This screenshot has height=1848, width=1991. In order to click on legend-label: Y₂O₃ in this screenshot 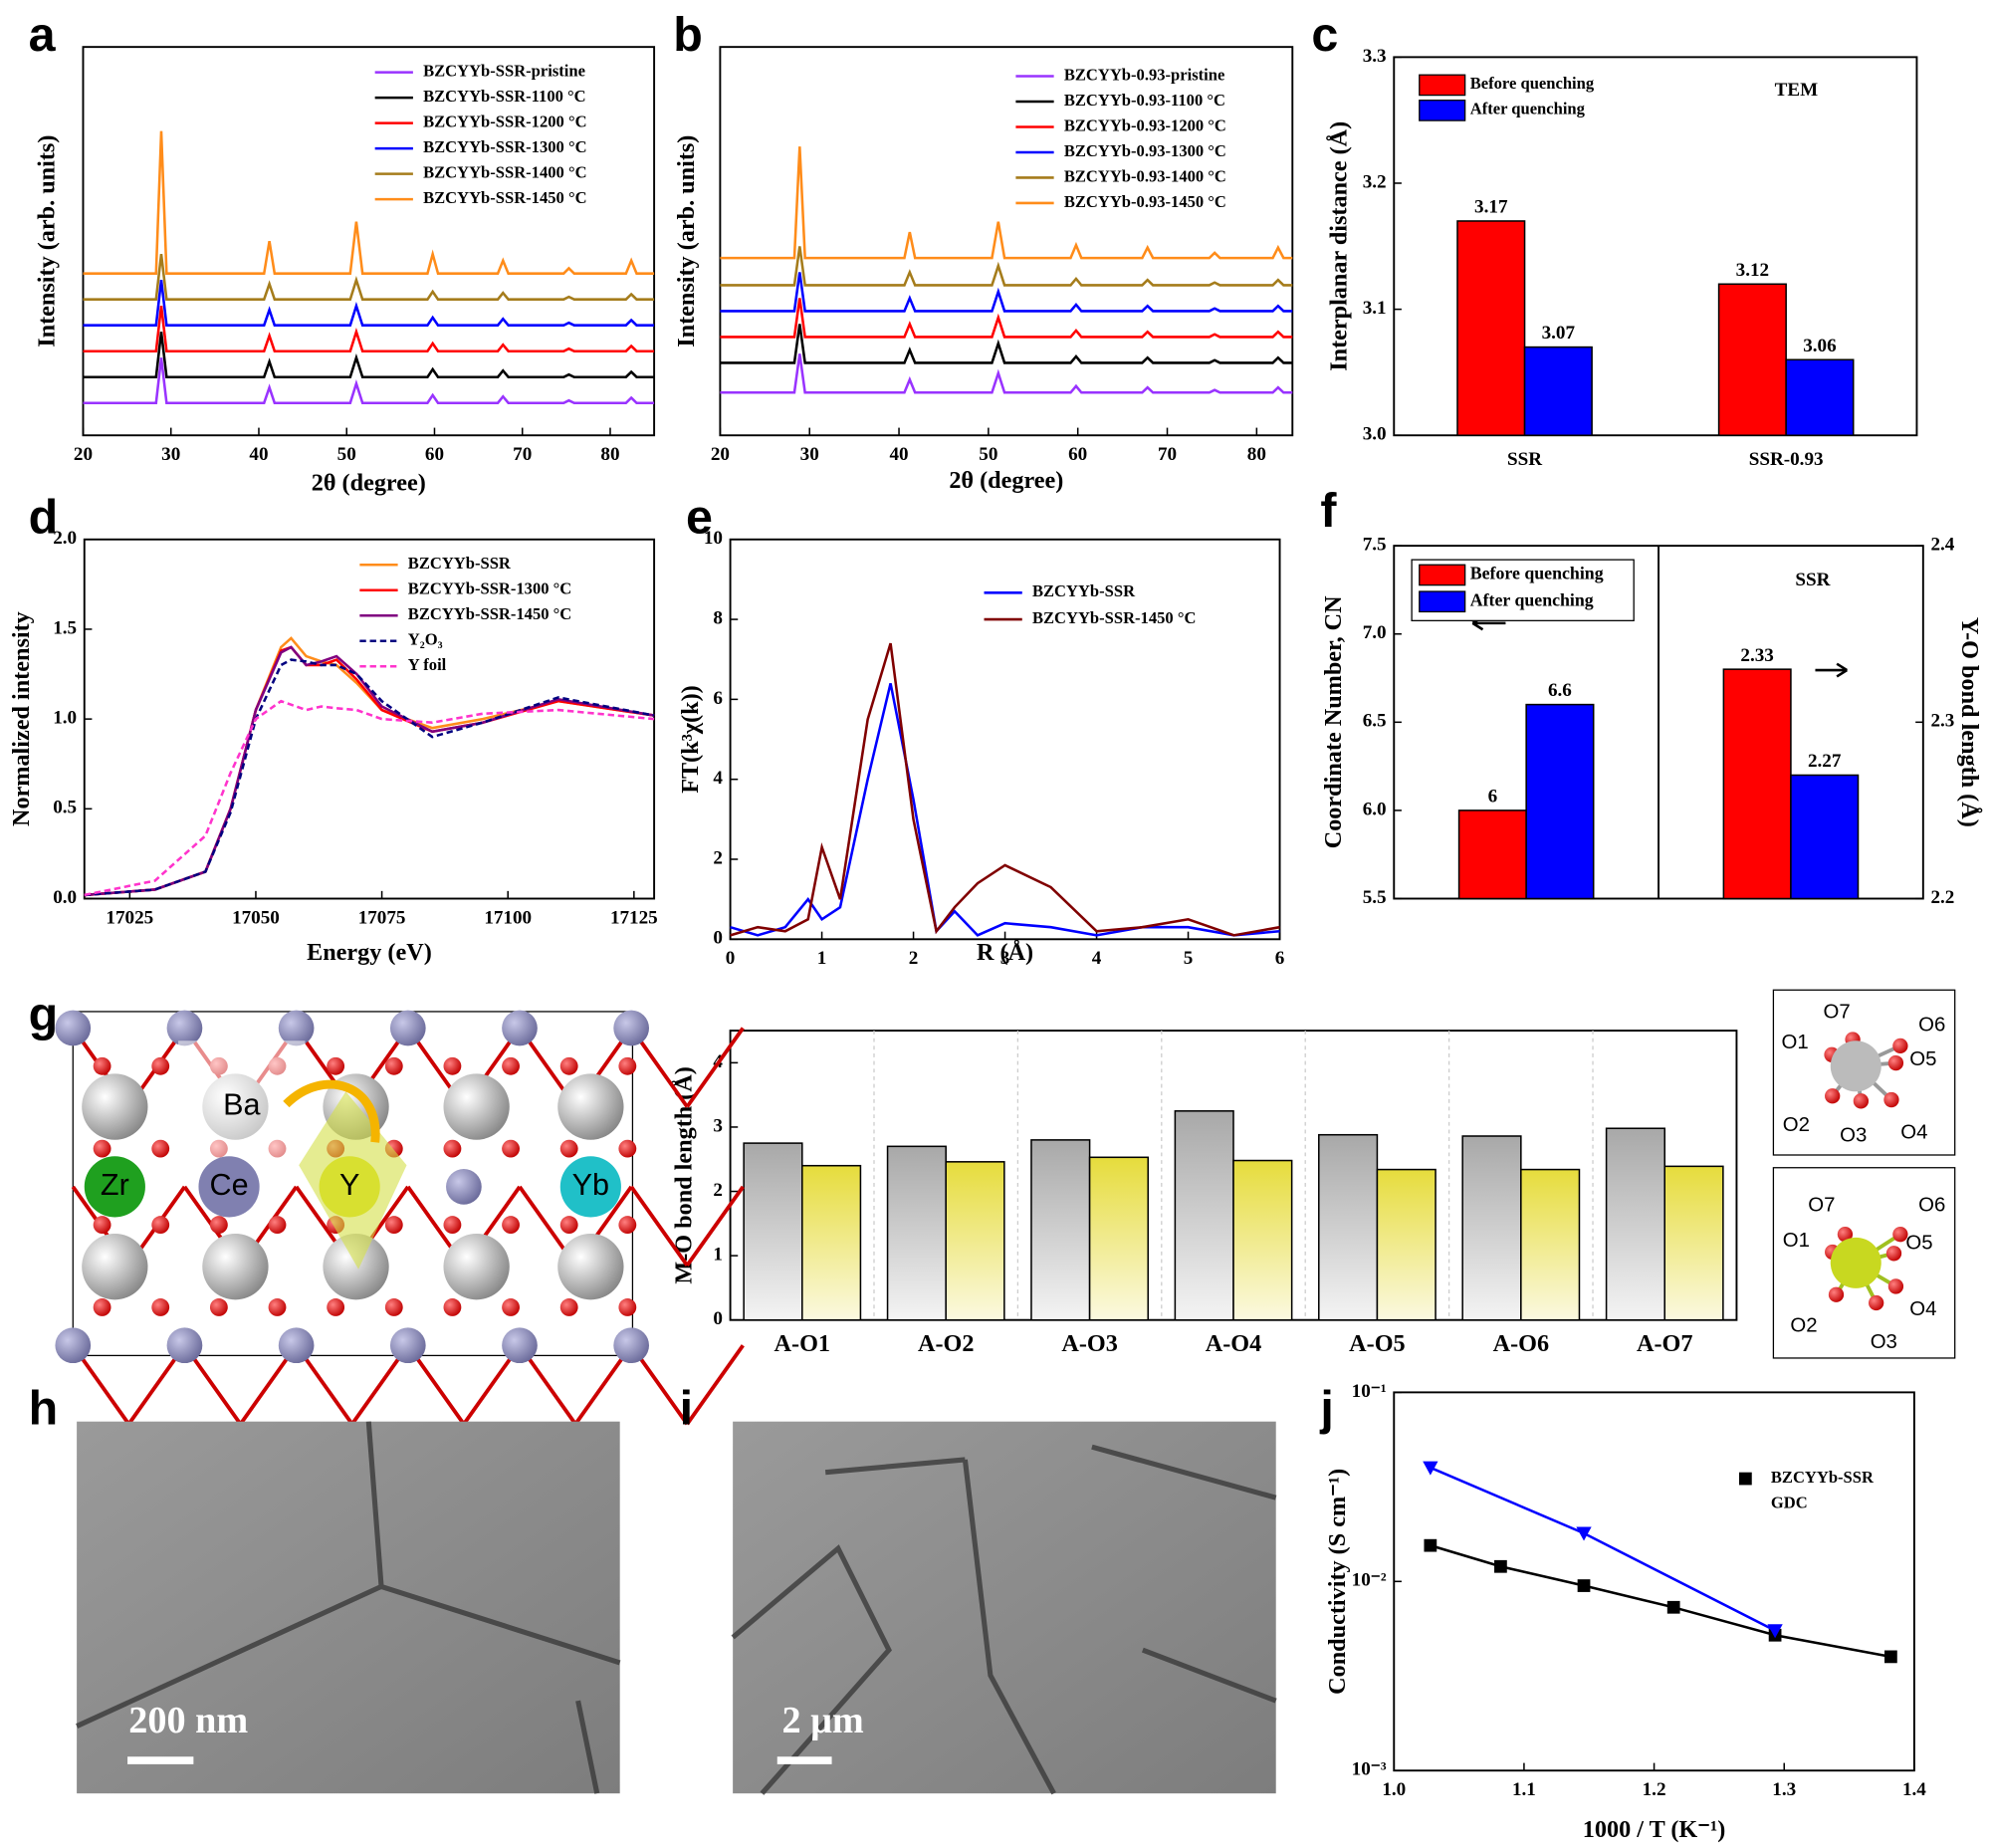, I will do `click(425, 639)`.